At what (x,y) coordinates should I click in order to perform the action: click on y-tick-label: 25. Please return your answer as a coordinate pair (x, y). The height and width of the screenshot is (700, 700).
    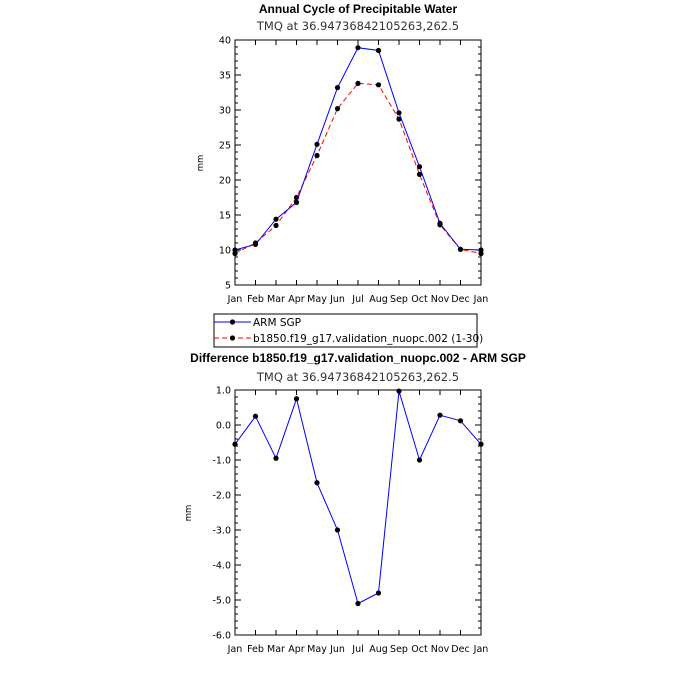
    Looking at the image, I should click on (225, 146).